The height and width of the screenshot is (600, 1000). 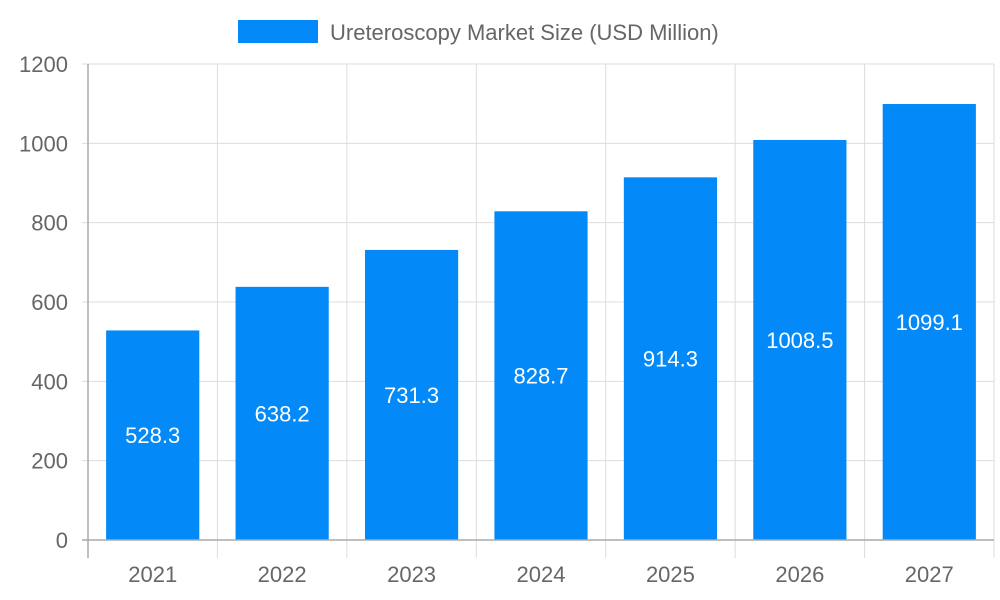 I want to click on bar-value-label: 1008.5, so click(x=799, y=340).